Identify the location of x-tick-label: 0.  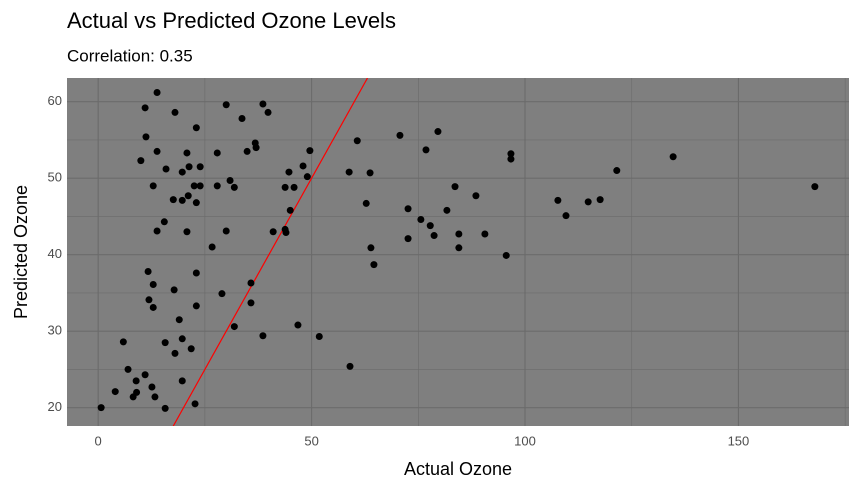
(98, 440).